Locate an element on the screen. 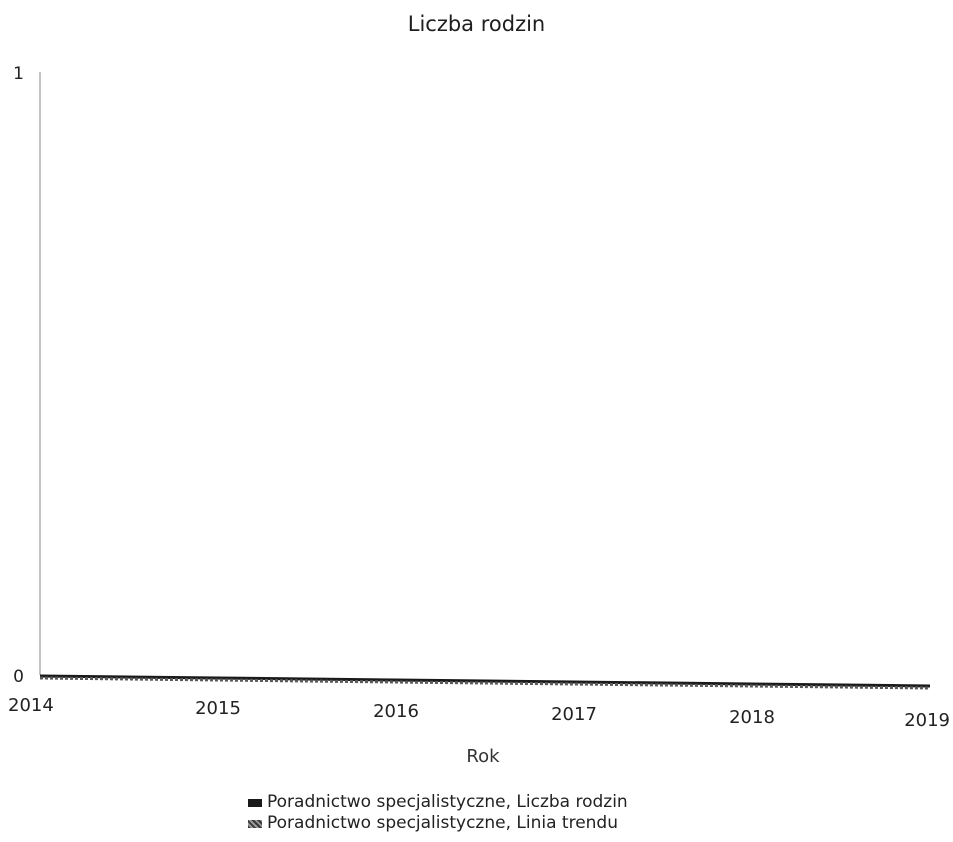 This screenshot has width=953, height=842. y-tick-label: 0 is located at coordinates (18, 677).